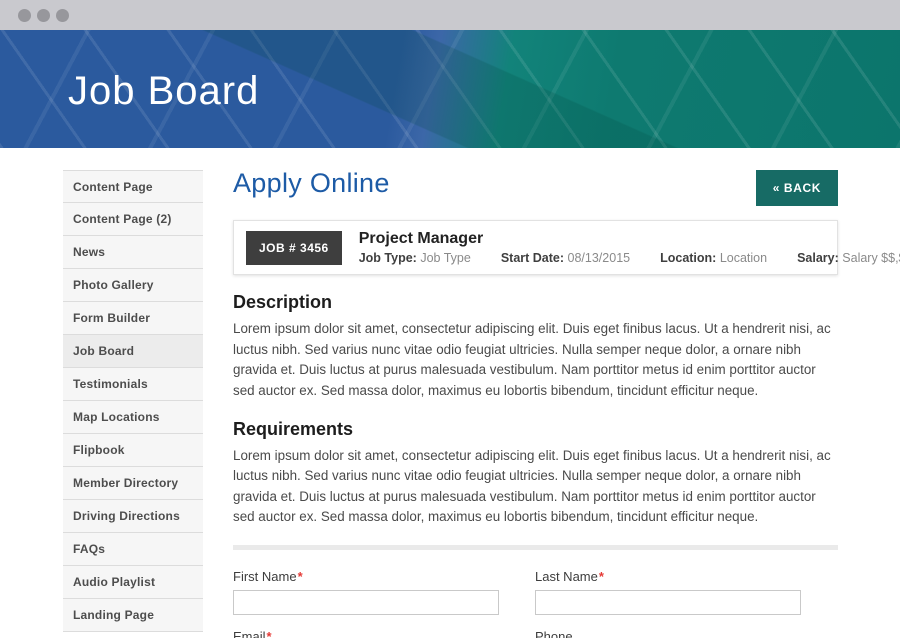 This screenshot has height=638, width=900. I want to click on sidebar-item-job-board: Job Board, so click(133, 351).